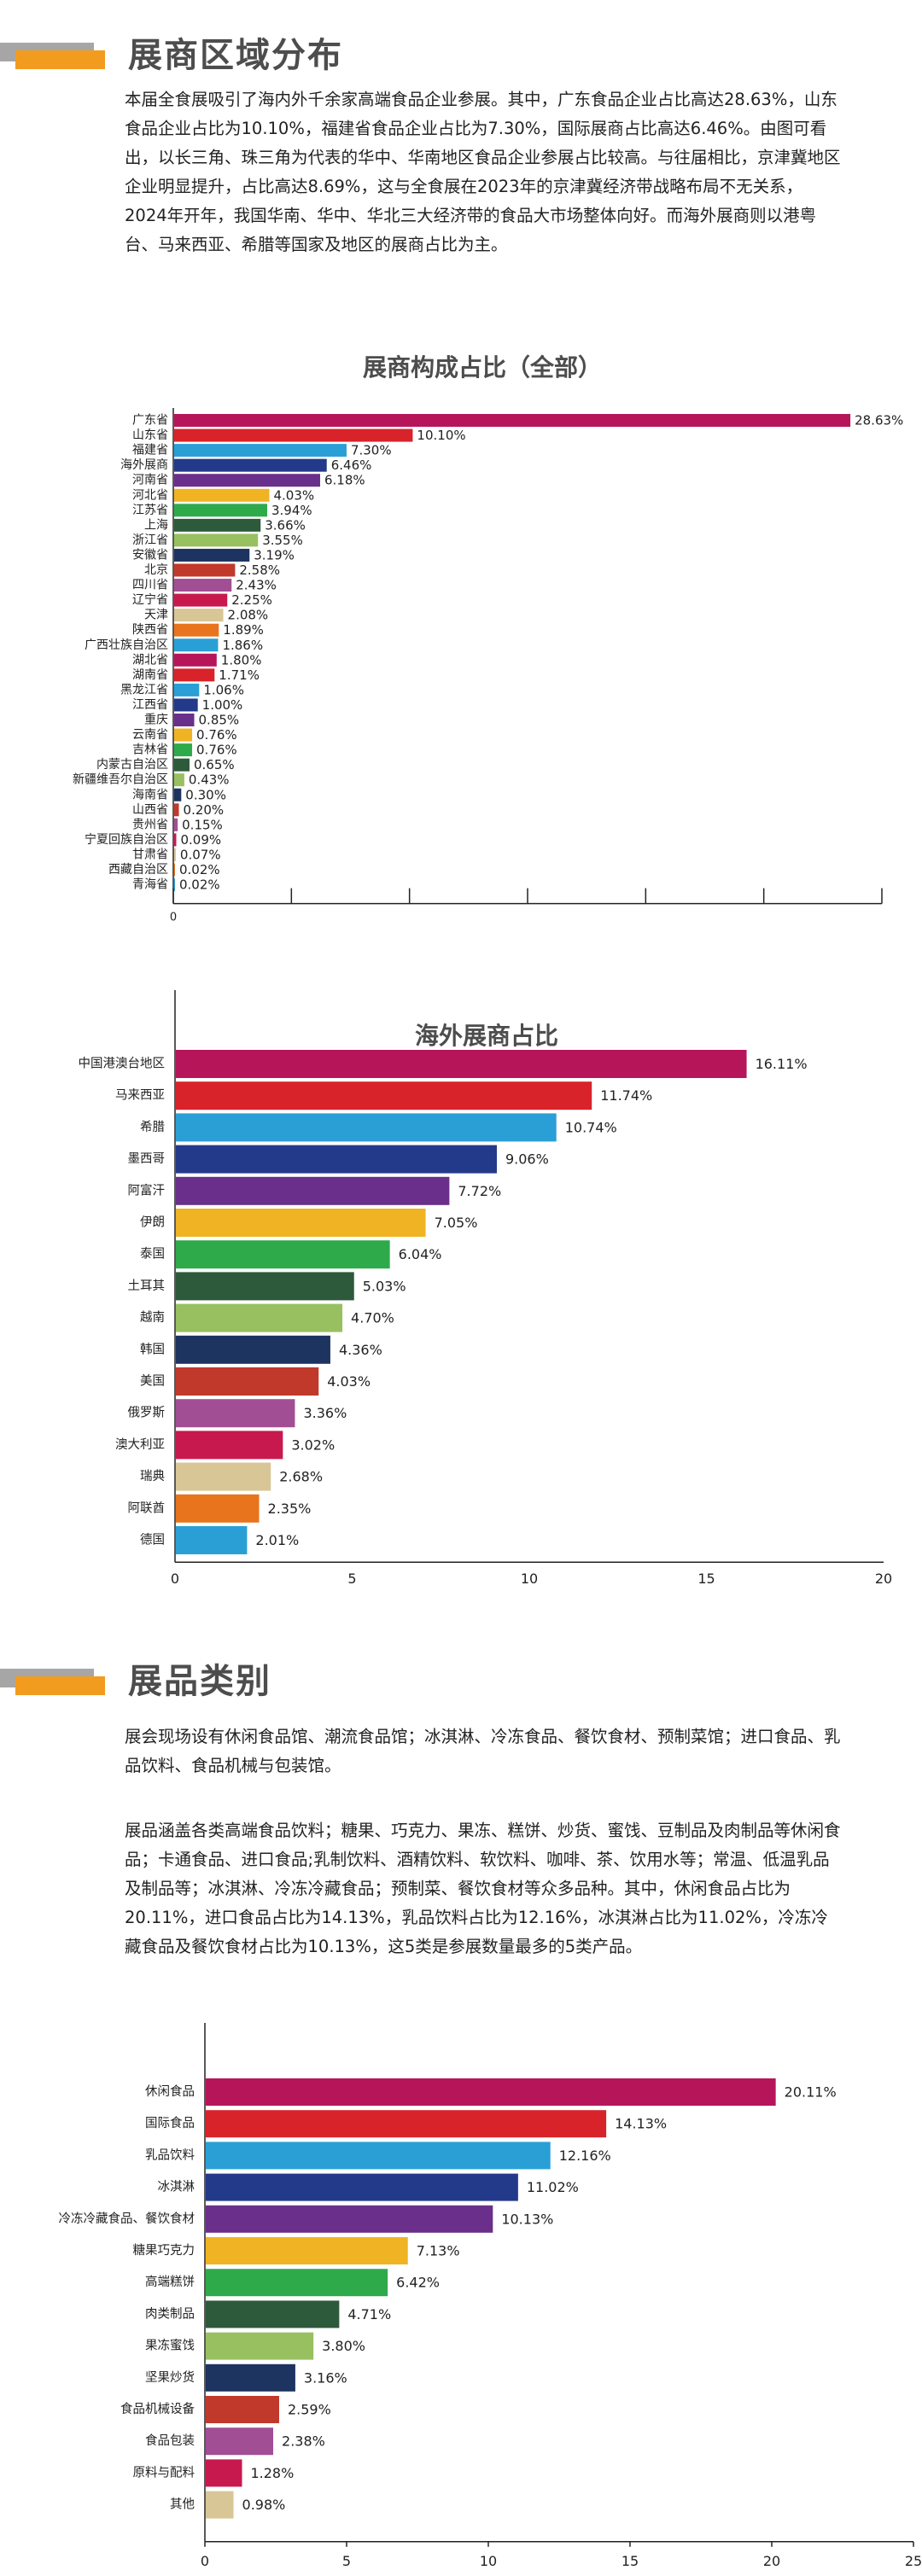 This screenshot has height=2576, width=922. Describe the element at coordinates (150, 810) in the screenshot. I see `category-label: 山西省` at that location.